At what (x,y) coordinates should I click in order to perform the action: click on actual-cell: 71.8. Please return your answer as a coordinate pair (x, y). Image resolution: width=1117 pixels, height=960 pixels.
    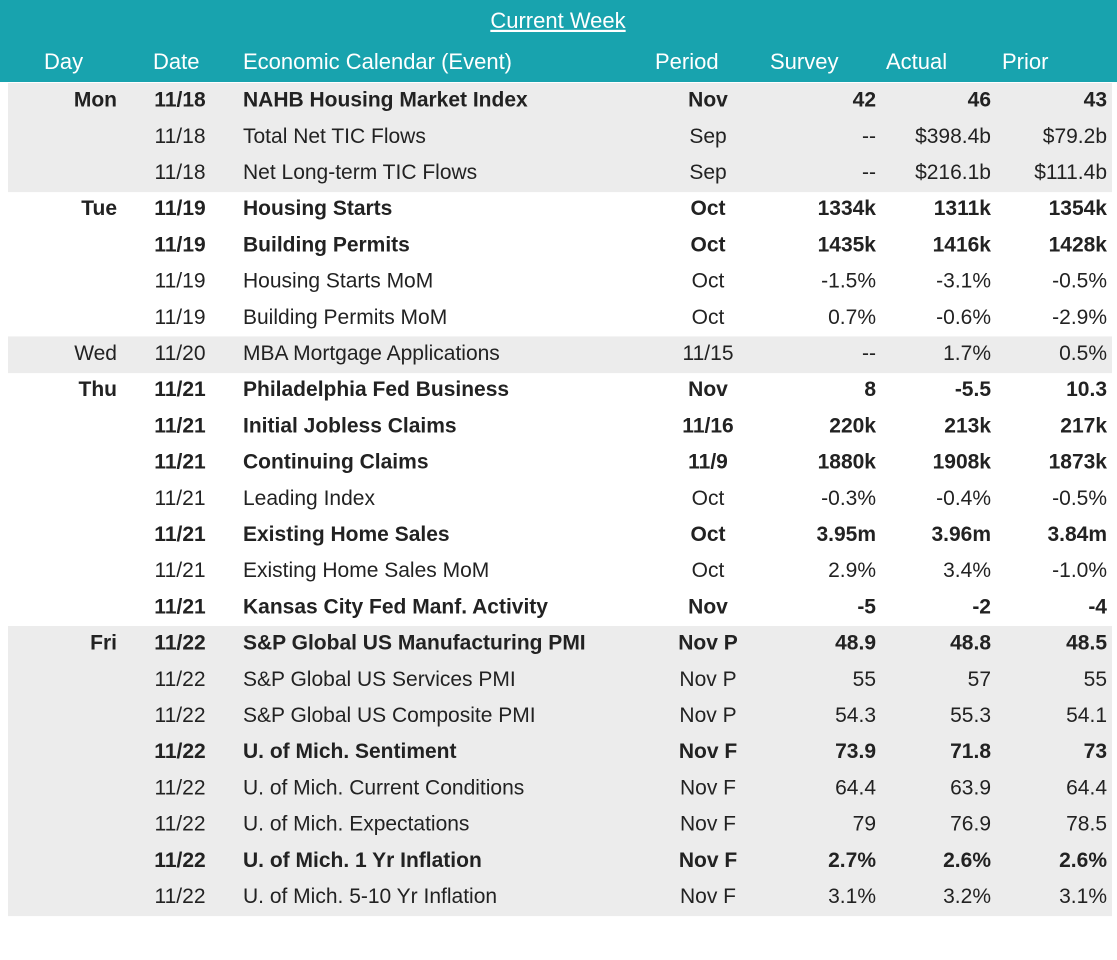
    Looking at the image, I should click on (970, 751).